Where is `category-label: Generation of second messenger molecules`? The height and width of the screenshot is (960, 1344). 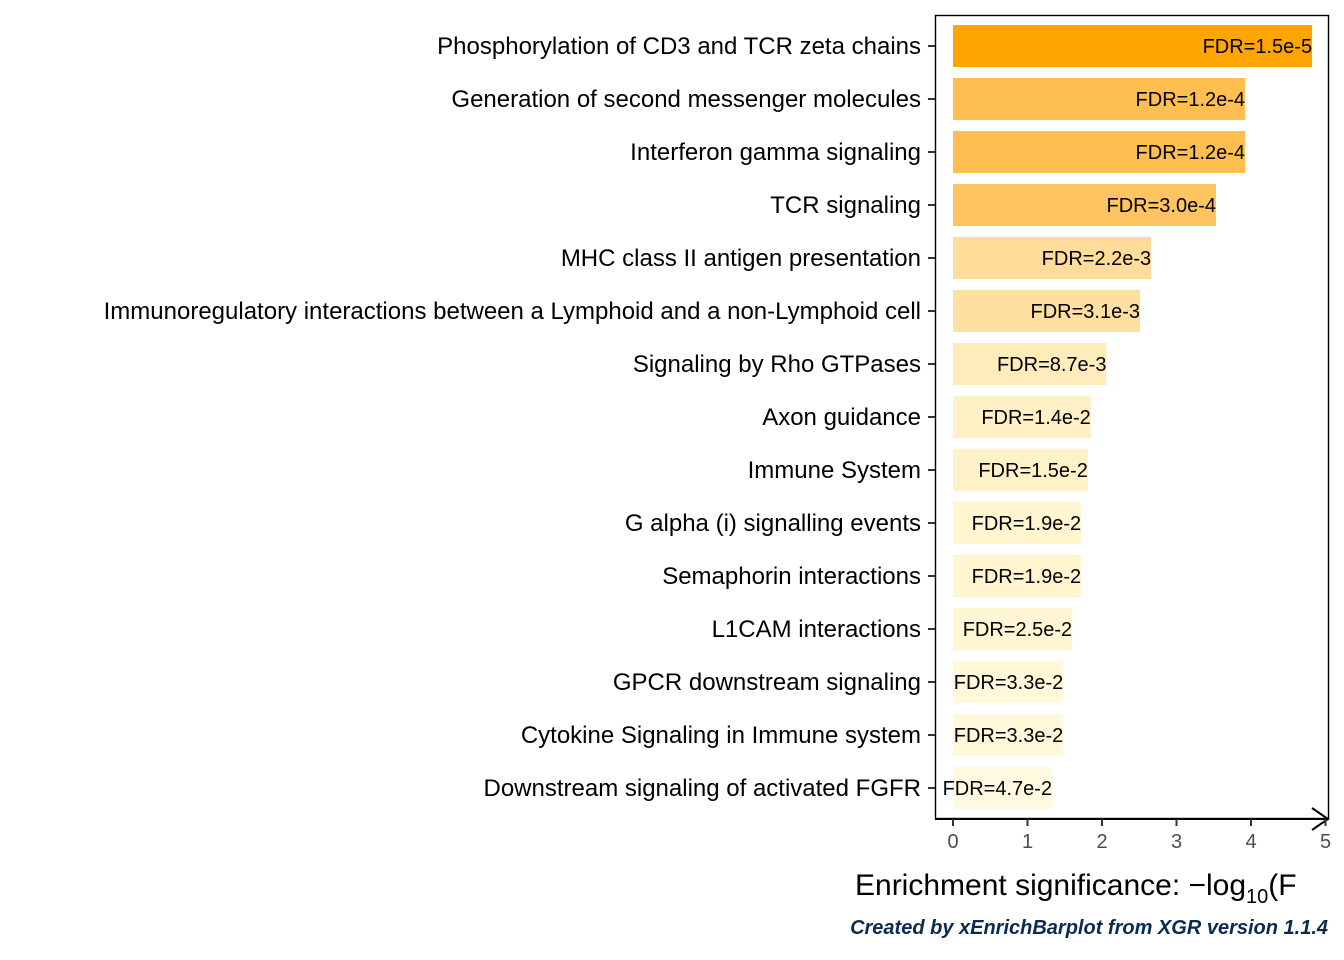 category-label: Generation of second messenger molecules is located at coordinates (686, 99).